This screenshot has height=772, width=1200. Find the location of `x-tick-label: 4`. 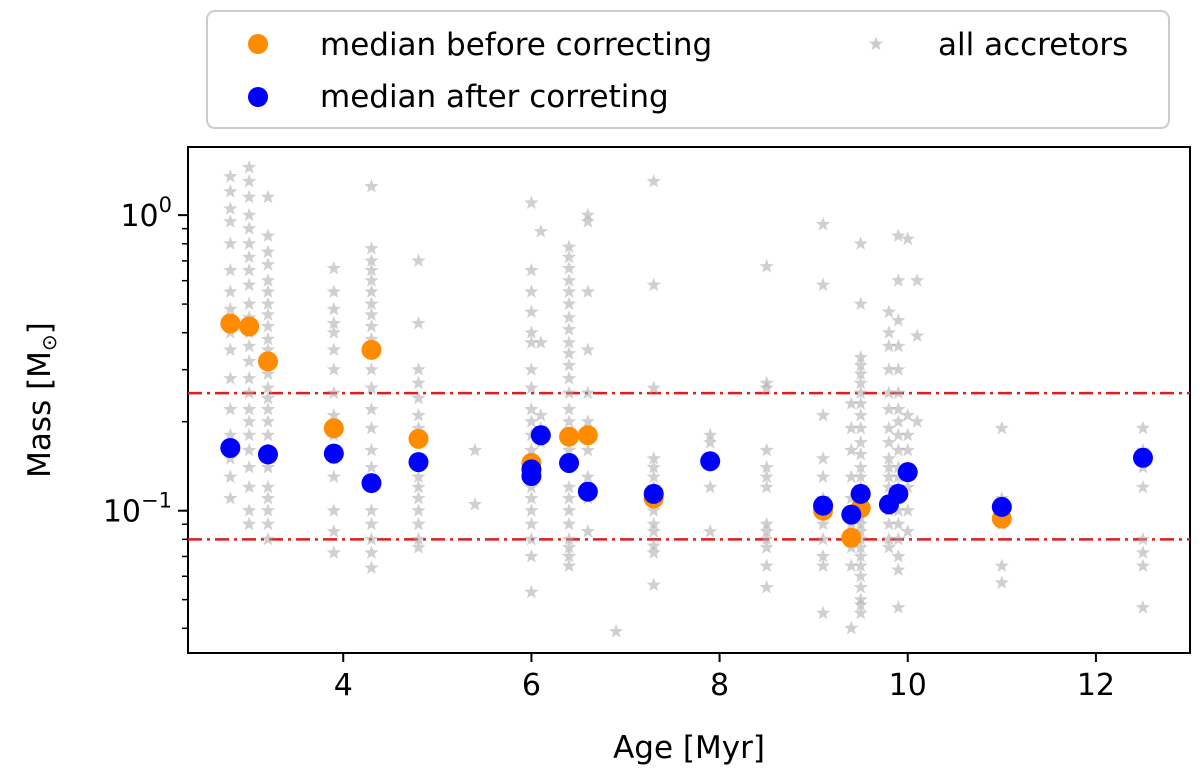

x-tick-label: 4 is located at coordinates (343, 685).